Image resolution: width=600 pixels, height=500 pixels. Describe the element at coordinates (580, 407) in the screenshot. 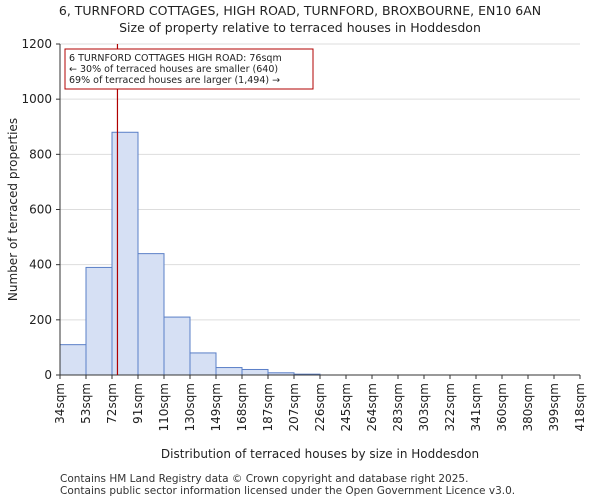

I see `x-tick-label: 418sqm` at that location.